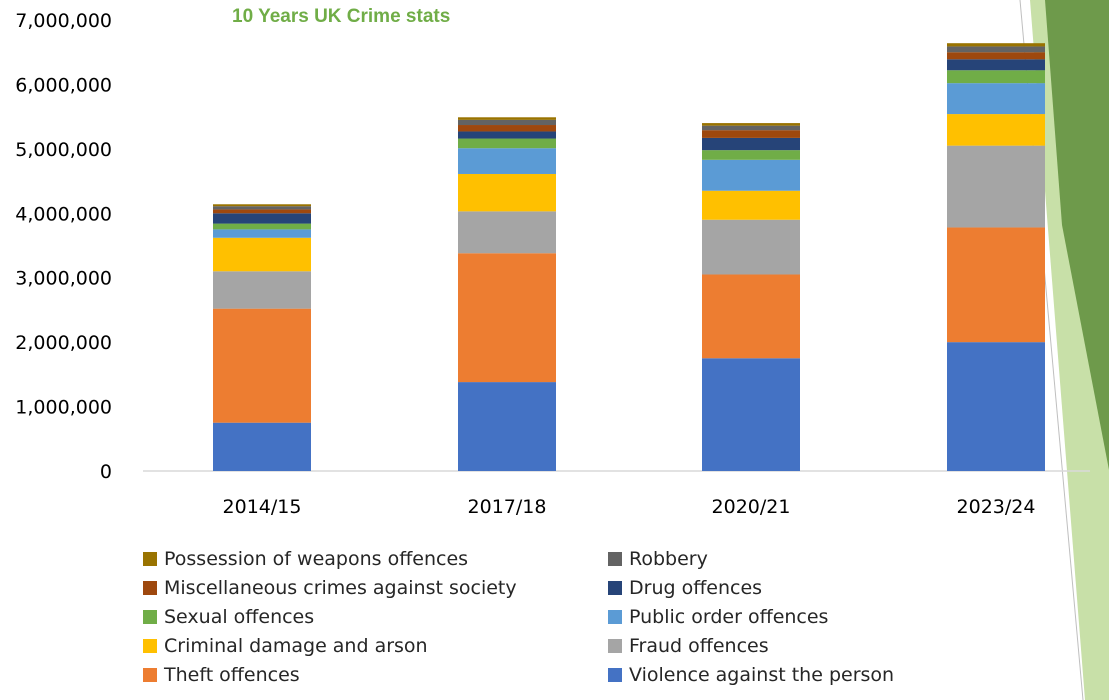 The height and width of the screenshot is (700, 1109). What do you see at coordinates (699, 646) in the screenshot?
I see `legend-label: Fraud offences` at bounding box center [699, 646].